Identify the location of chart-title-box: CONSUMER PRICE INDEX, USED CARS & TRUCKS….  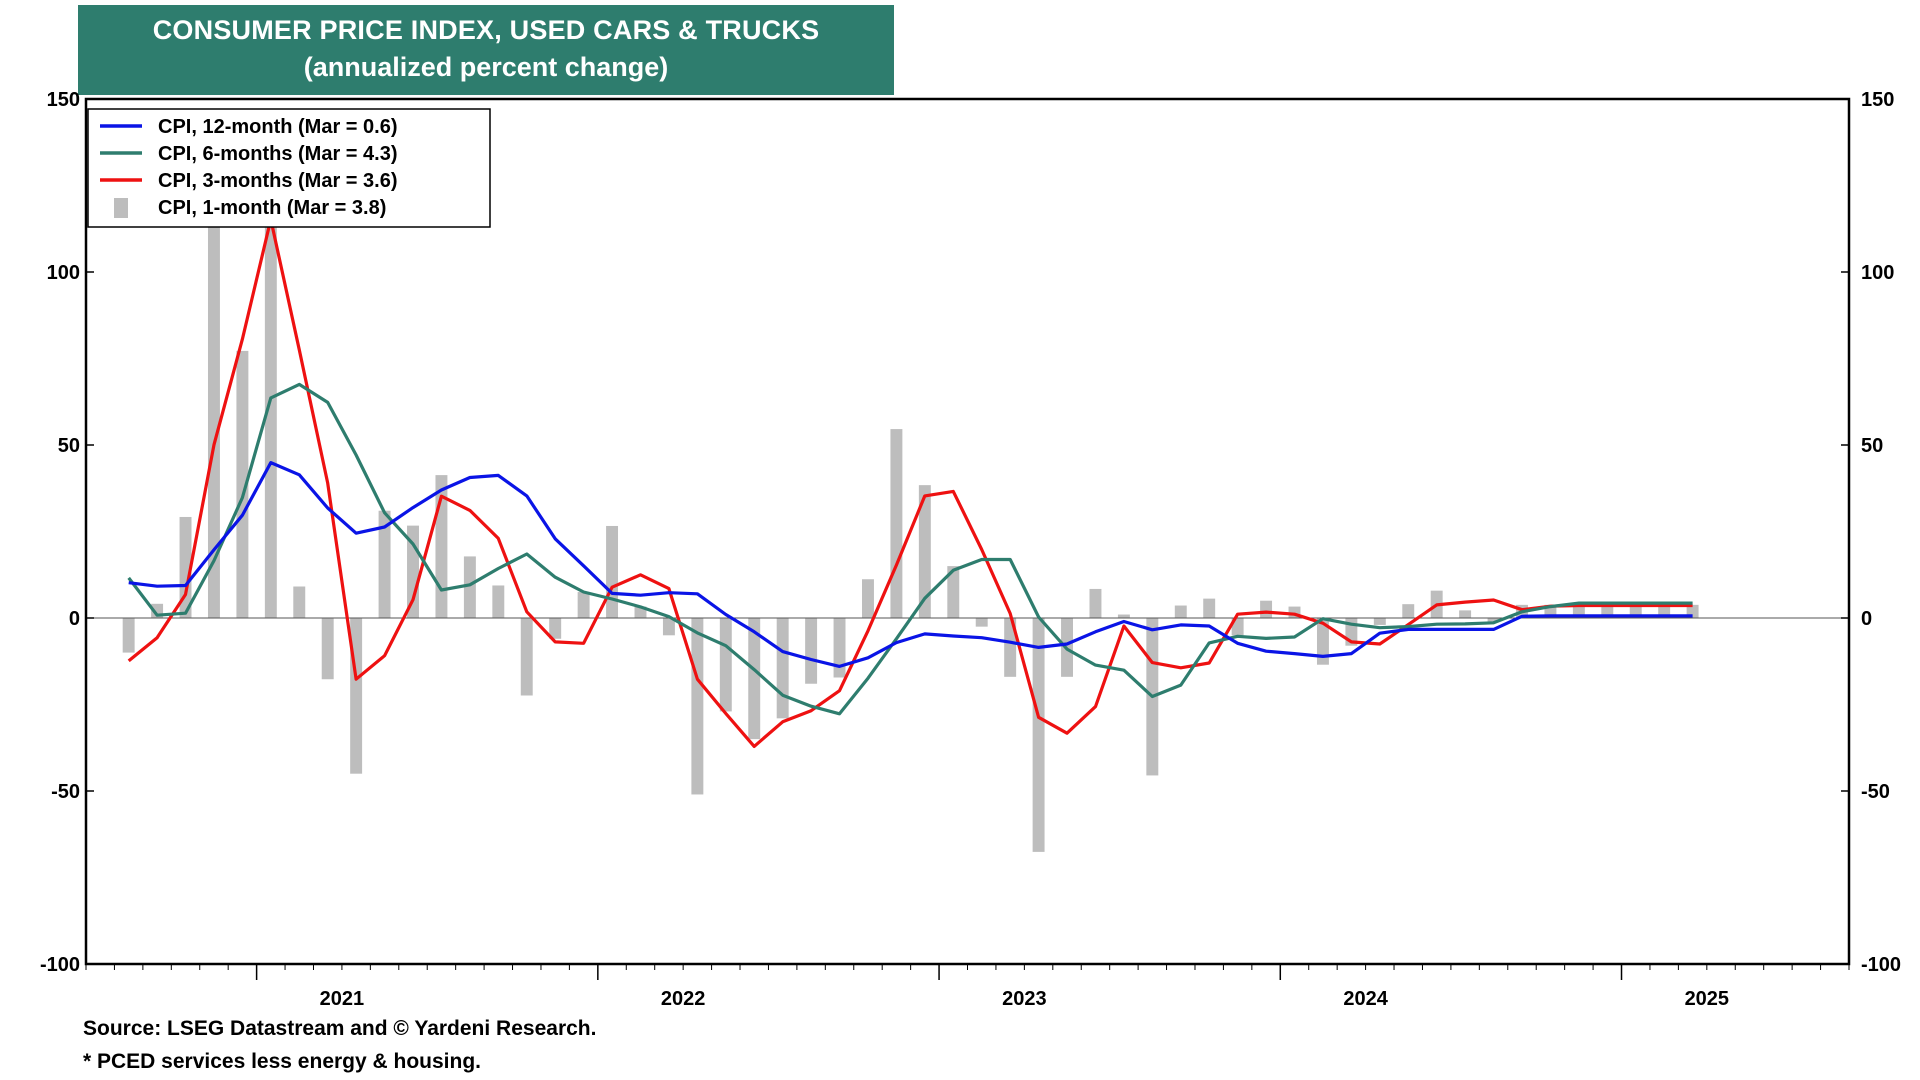
(486, 50).